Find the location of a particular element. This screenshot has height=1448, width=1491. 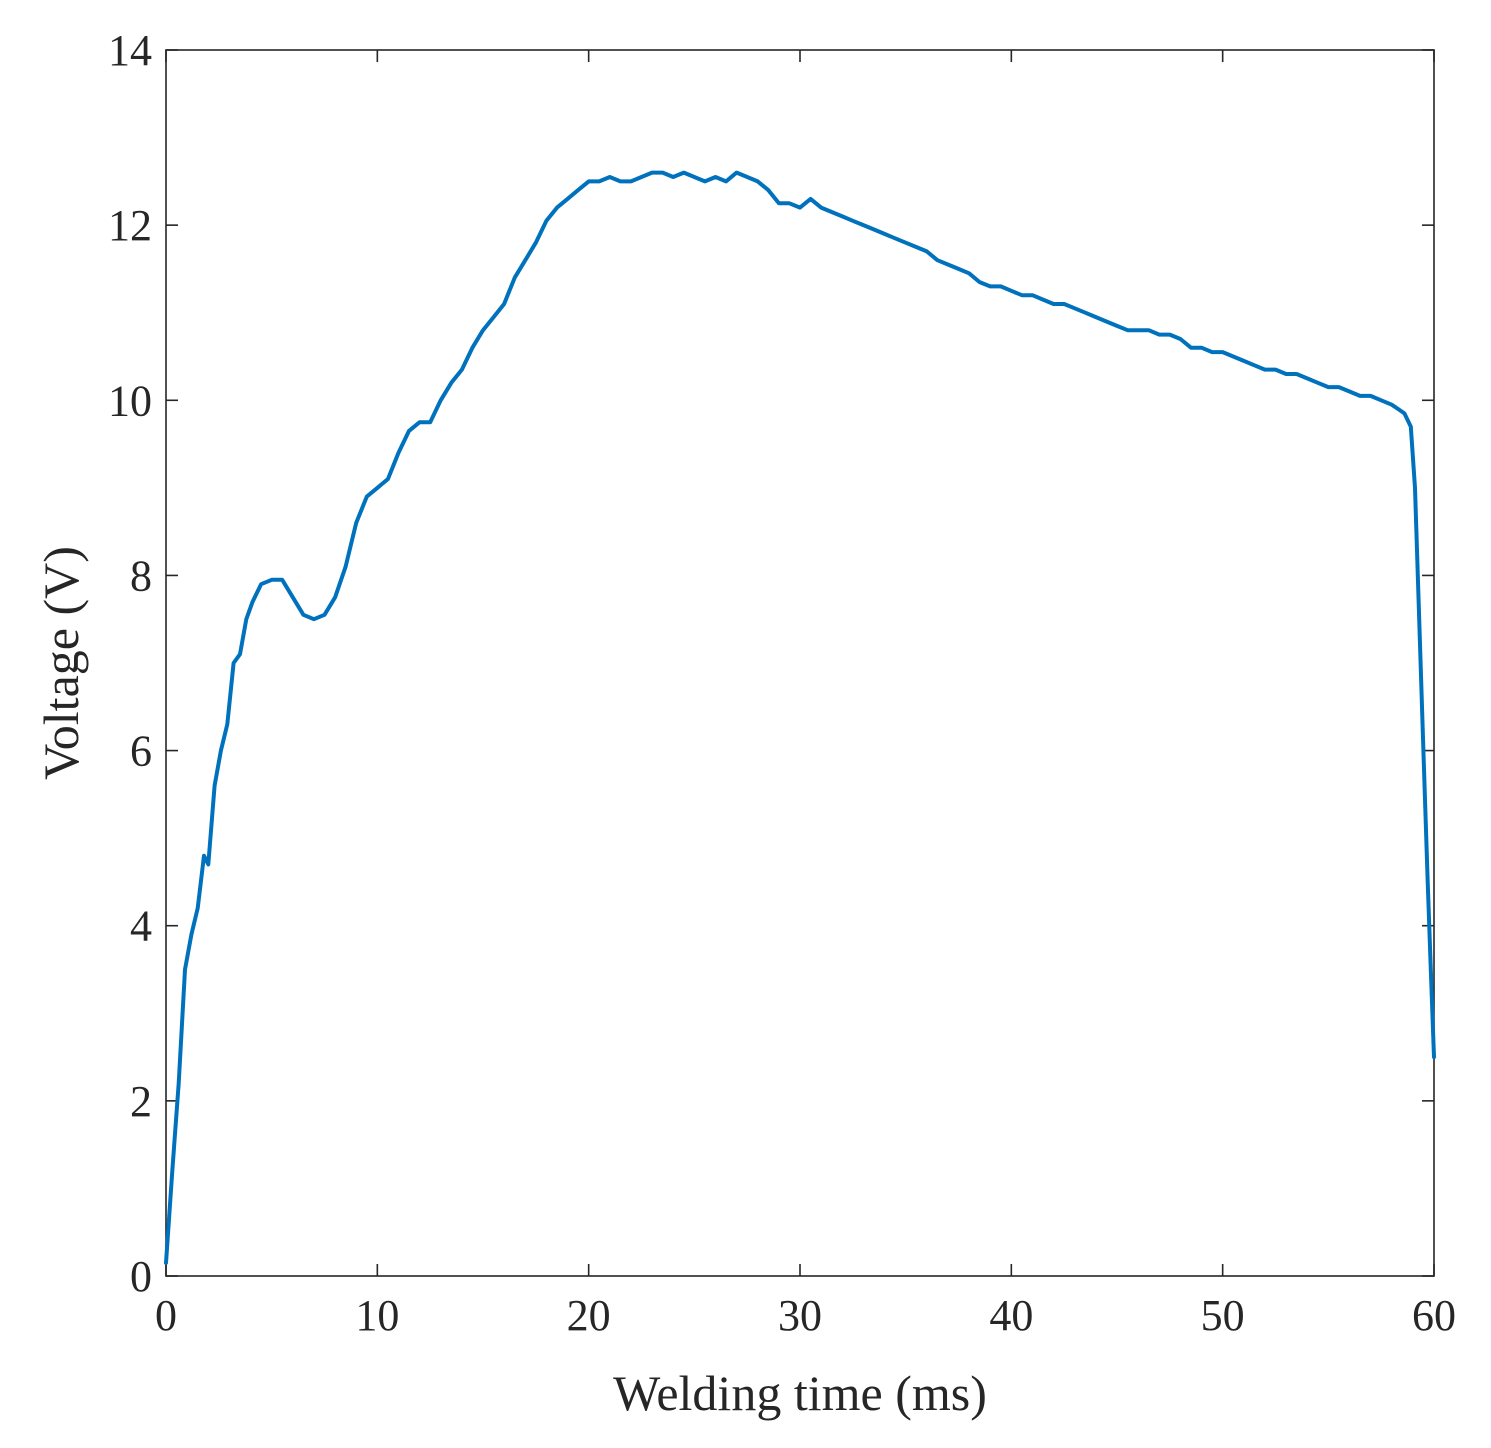

y-tick-label: 12 is located at coordinates (130, 225).